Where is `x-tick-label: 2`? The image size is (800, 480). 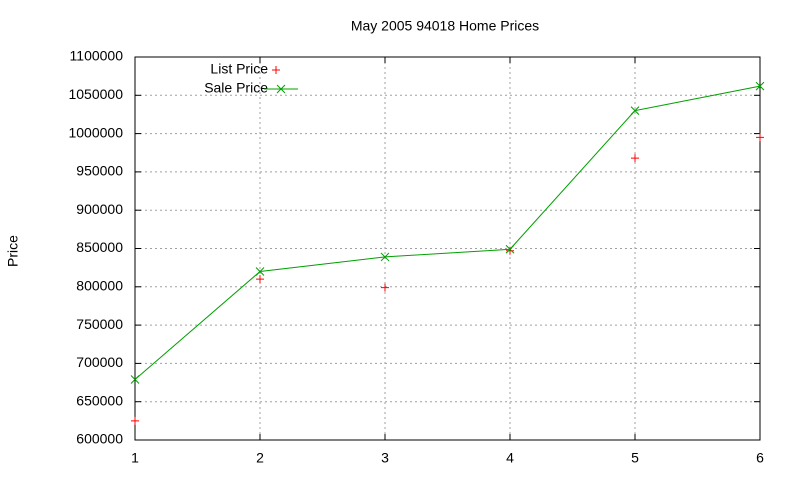
x-tick-label: 2 is located at coordinates (260, 458).